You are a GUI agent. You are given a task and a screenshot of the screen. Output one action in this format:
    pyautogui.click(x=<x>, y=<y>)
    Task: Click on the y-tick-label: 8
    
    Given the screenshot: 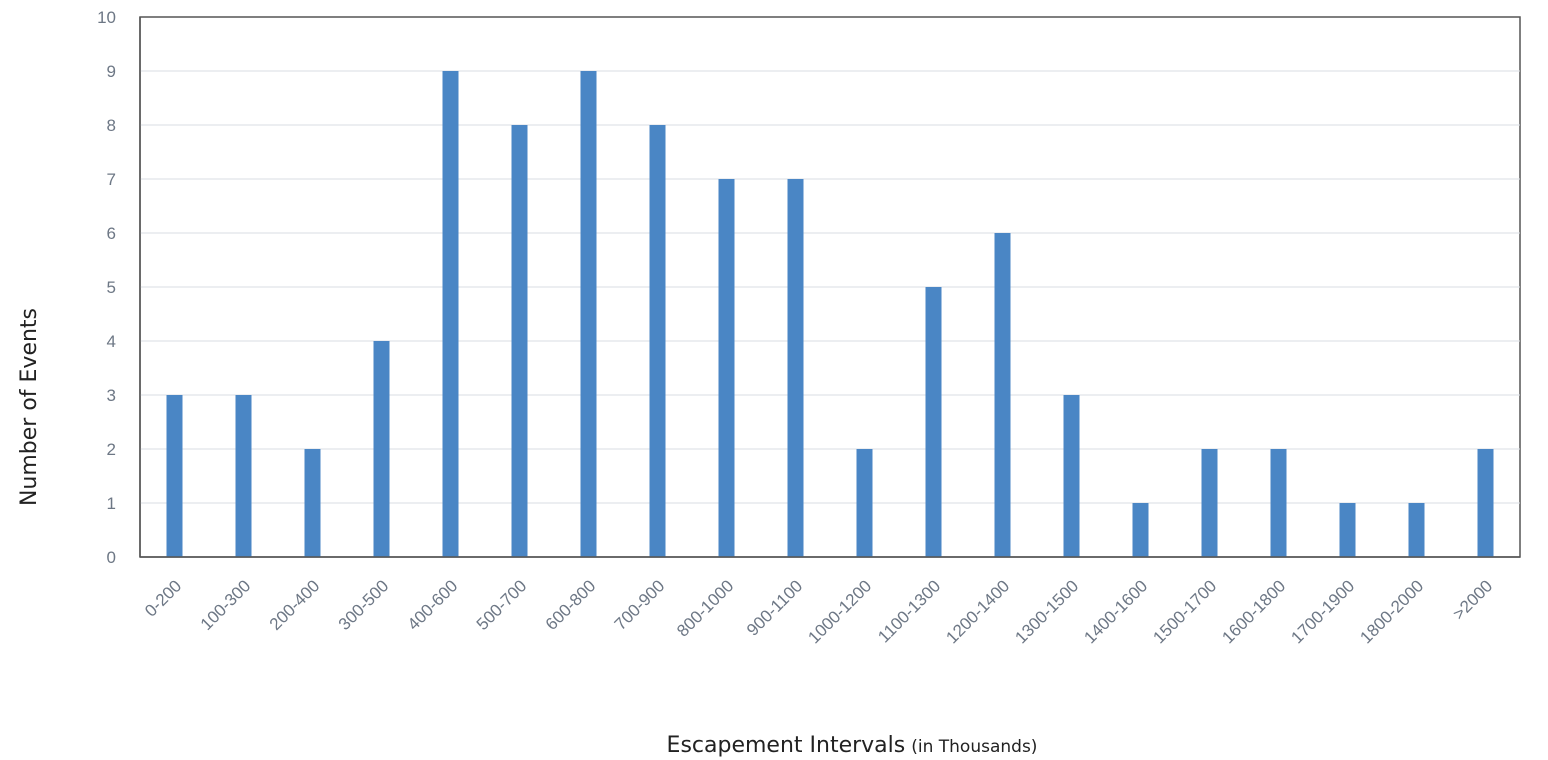 What is the action you would take?
    pyautogui.click(x=111, y=125)
    